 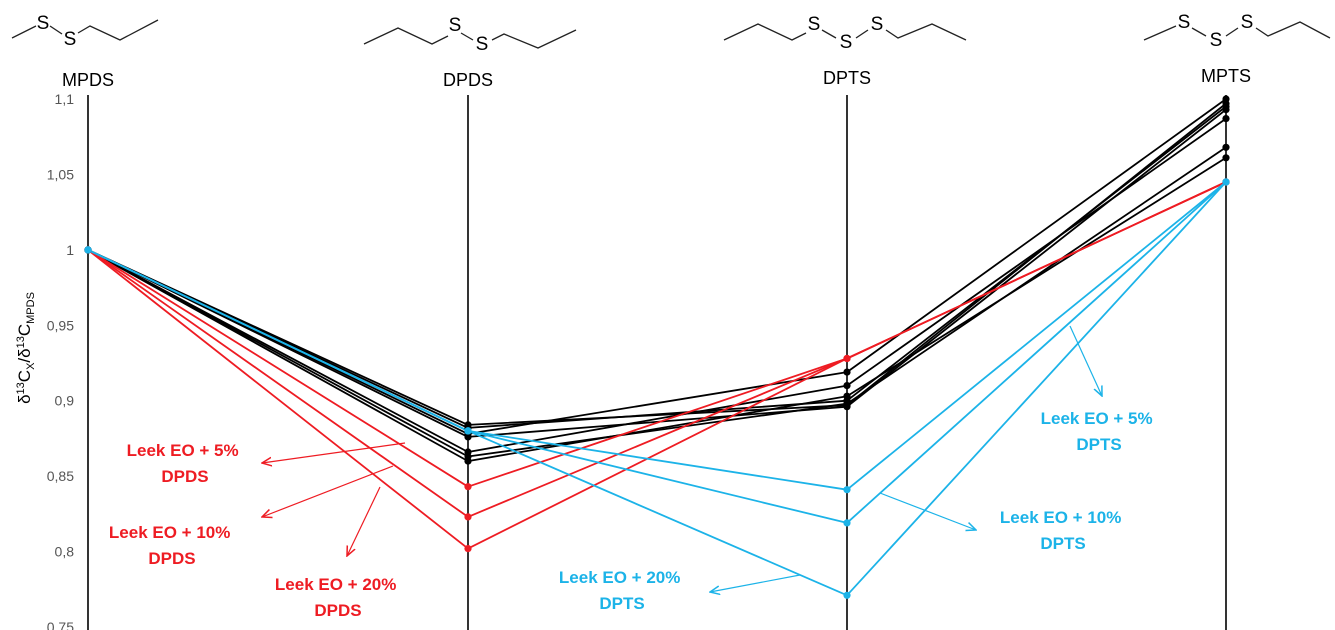 What do you see at coordinates (470, 35) in the screenshot?
I see `structure-dpds: S S` at bounding box center [470, 35].